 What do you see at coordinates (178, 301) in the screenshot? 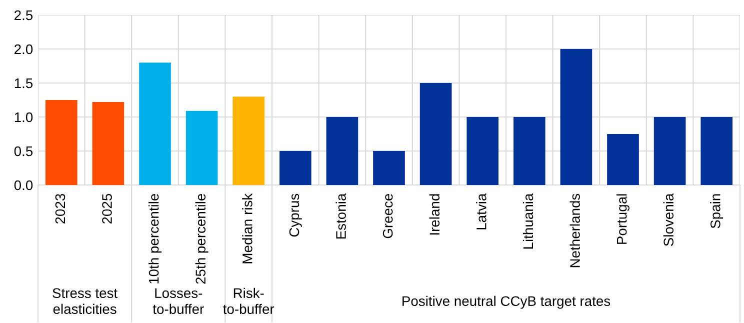
I see `text: Losses- to-buffer` at bounding box center [178, 301].